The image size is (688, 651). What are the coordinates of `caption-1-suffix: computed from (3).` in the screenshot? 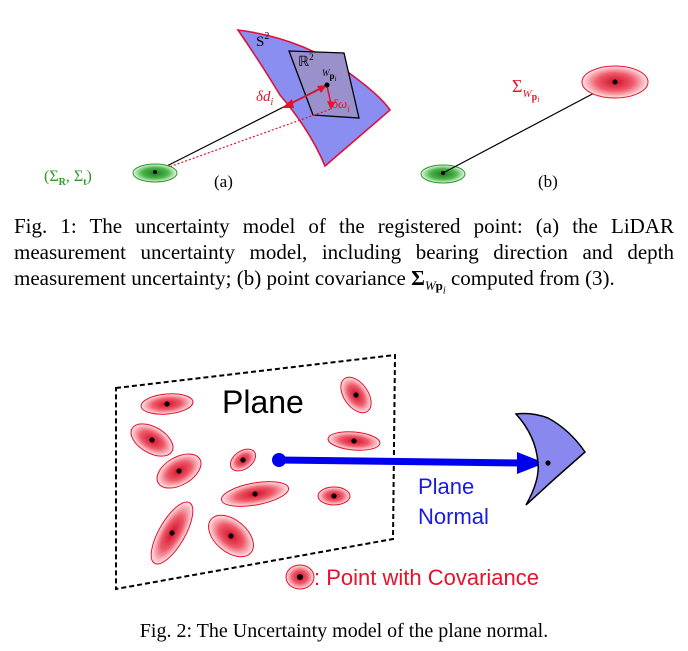 It's located at (530, 278).